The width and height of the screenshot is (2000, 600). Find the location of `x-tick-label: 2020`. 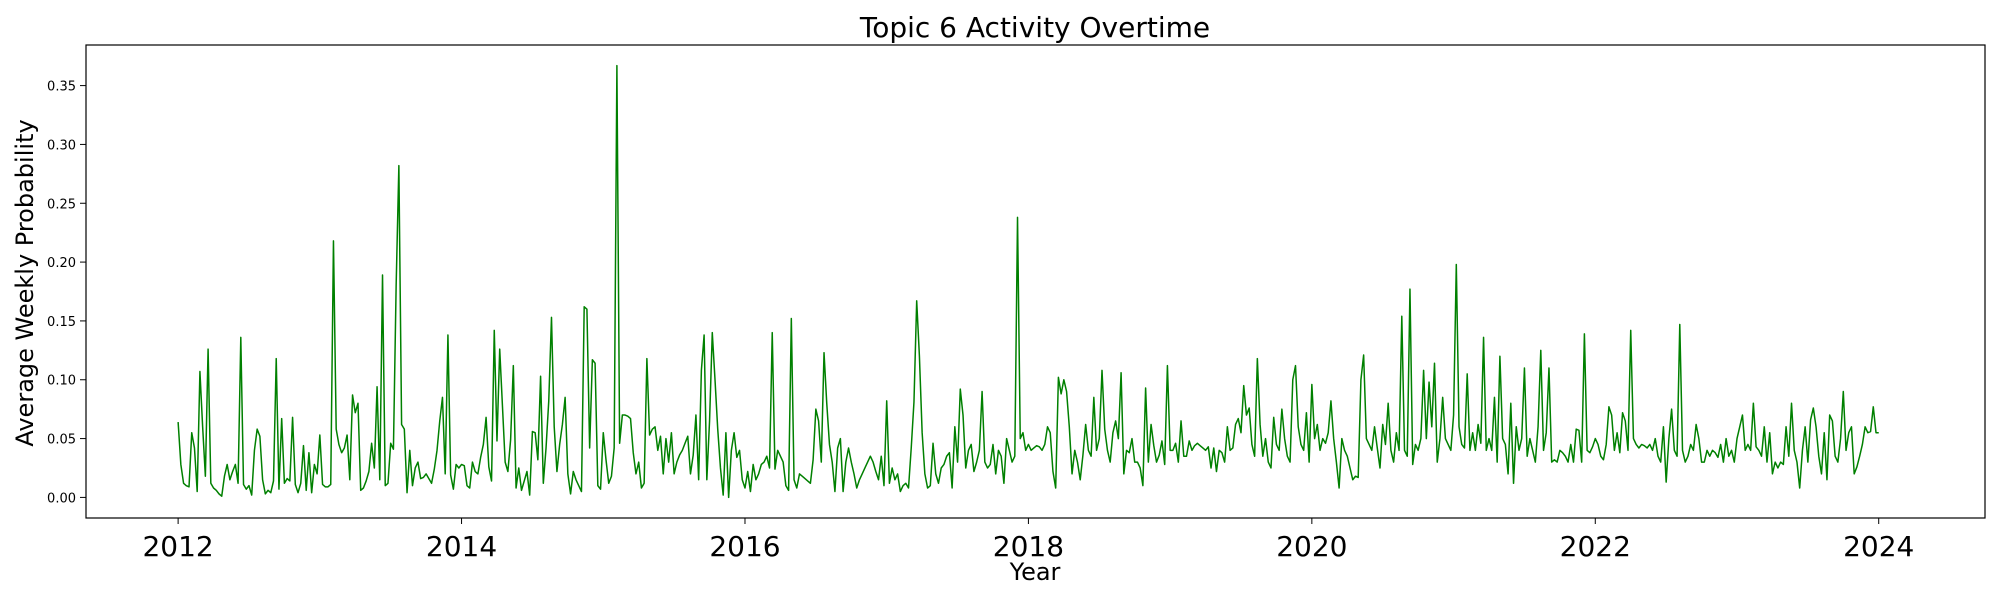

x-tick-label: 2020 is located at coordinates (1311, 546).